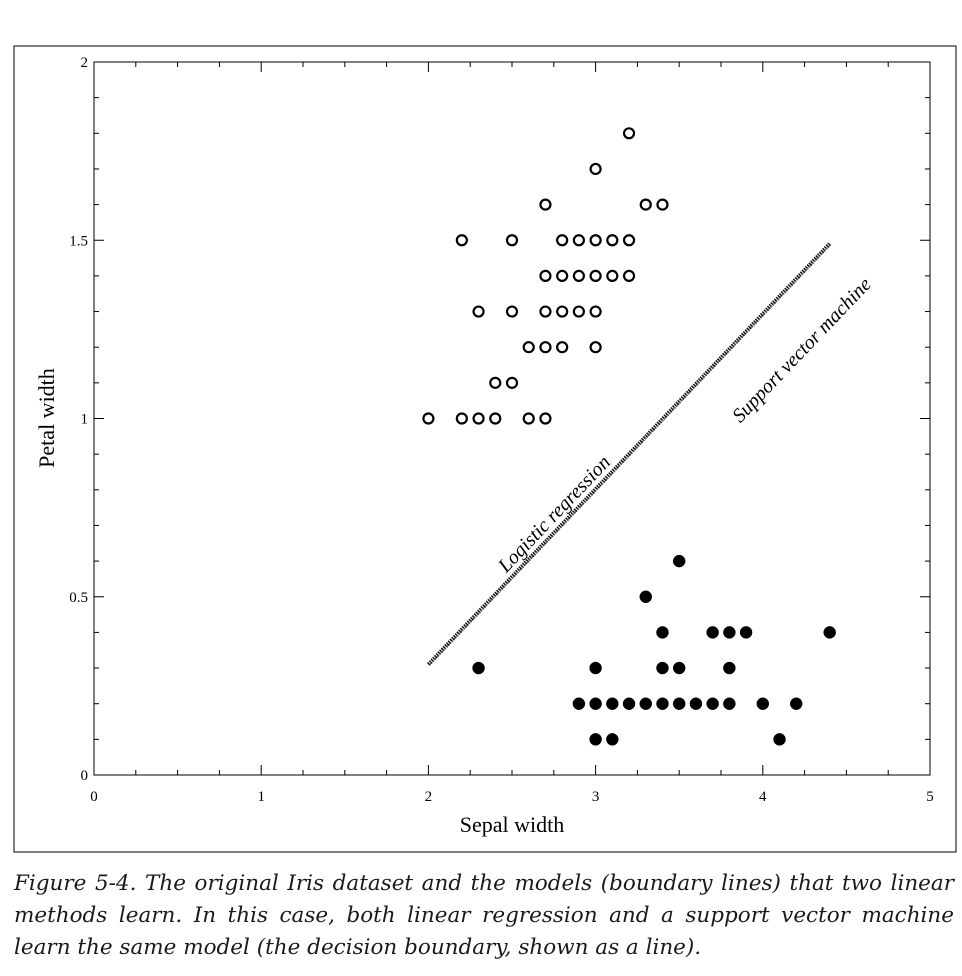 The height and width of the screenshot is (976, 962). Describe the element at coordinates (554, 514) in the screenshot. I see `line-annotation: Logistic regression` at that location.